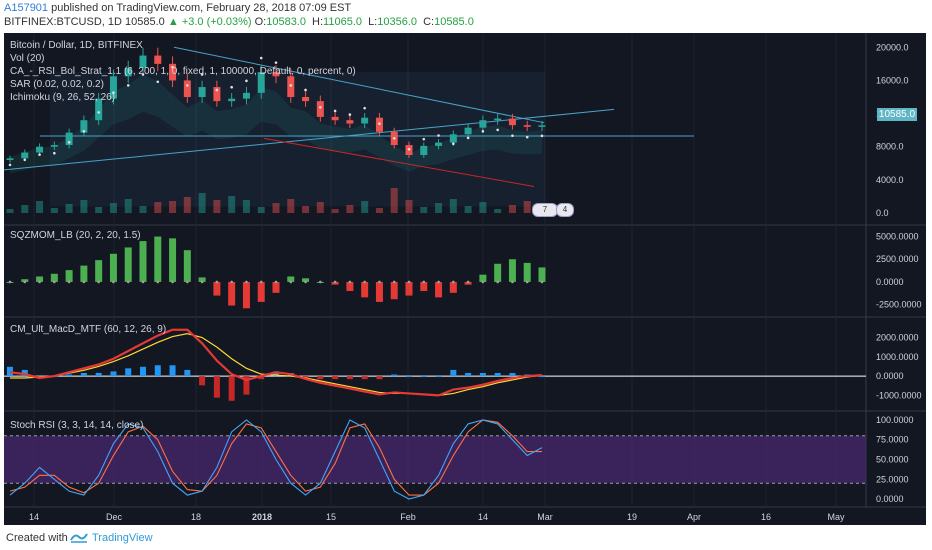 This screenshot has width=932, height=550. I want to click on time-tick-label: 16, so click(766, 517).